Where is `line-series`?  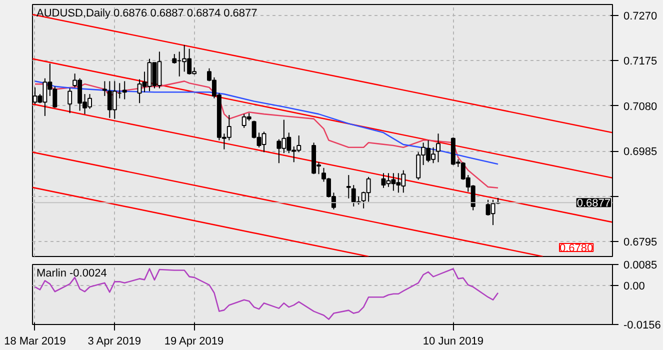
line-series is located at coordinates (266, 294).